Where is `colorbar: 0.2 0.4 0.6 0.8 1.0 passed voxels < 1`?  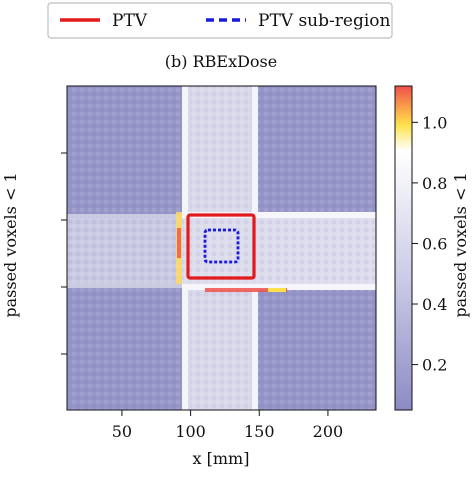 colorbar: 0.2 0.4 0.6 0.8 1.0 passed voxels < 1 is located at coordinates (432, 248).